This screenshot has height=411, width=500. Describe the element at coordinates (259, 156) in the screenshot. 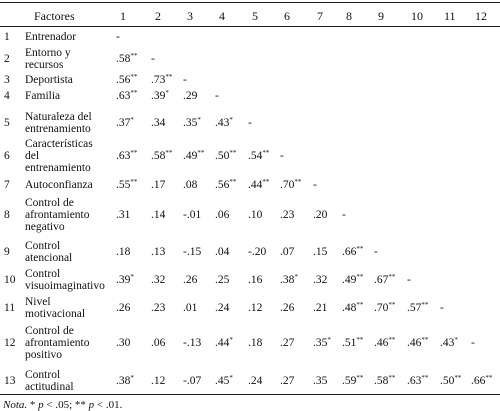

I see `correlation-cell: .54**` at that location.